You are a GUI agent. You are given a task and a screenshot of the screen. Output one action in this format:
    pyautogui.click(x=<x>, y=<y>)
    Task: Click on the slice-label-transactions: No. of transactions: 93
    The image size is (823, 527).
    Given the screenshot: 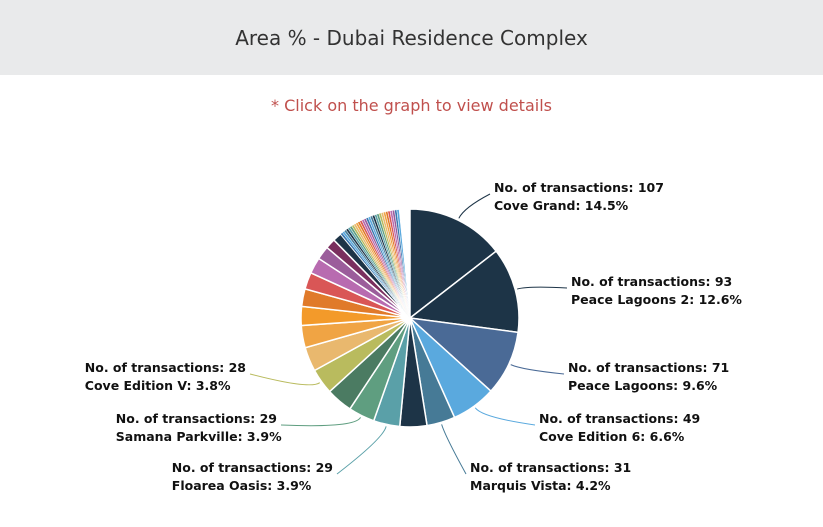 What is the action you would take?
    pyautogui.click(x=651, y=281)
    